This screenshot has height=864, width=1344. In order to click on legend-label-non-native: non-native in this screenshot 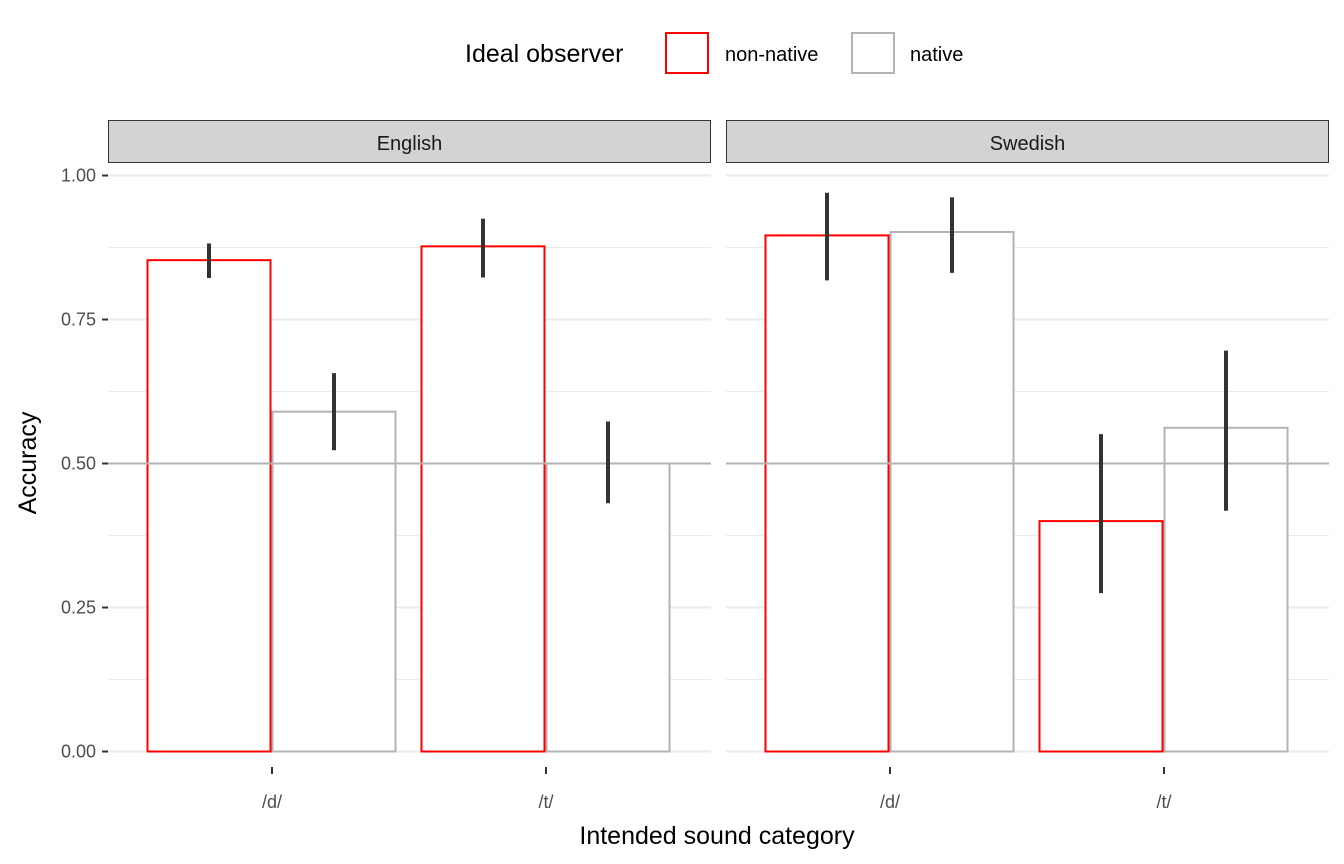, I will do `click(771, 55)`.